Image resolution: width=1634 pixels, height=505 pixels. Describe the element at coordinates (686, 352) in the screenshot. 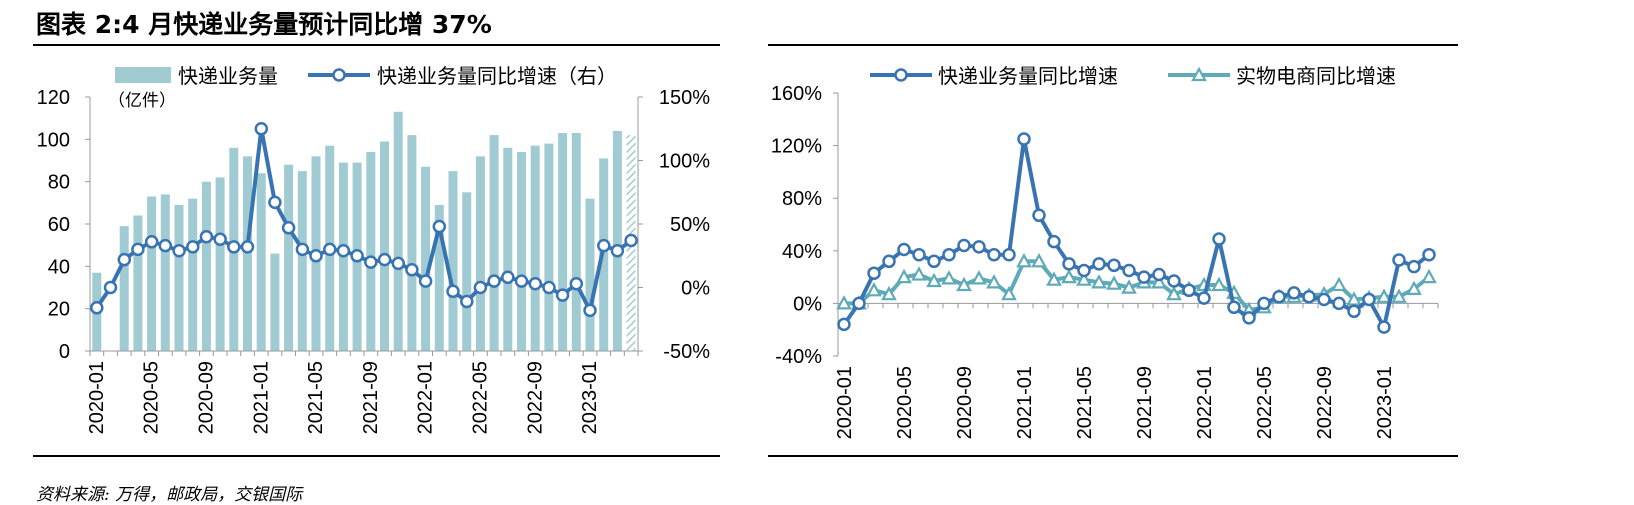

I see `right-y-tick-label: -50%` at that location.